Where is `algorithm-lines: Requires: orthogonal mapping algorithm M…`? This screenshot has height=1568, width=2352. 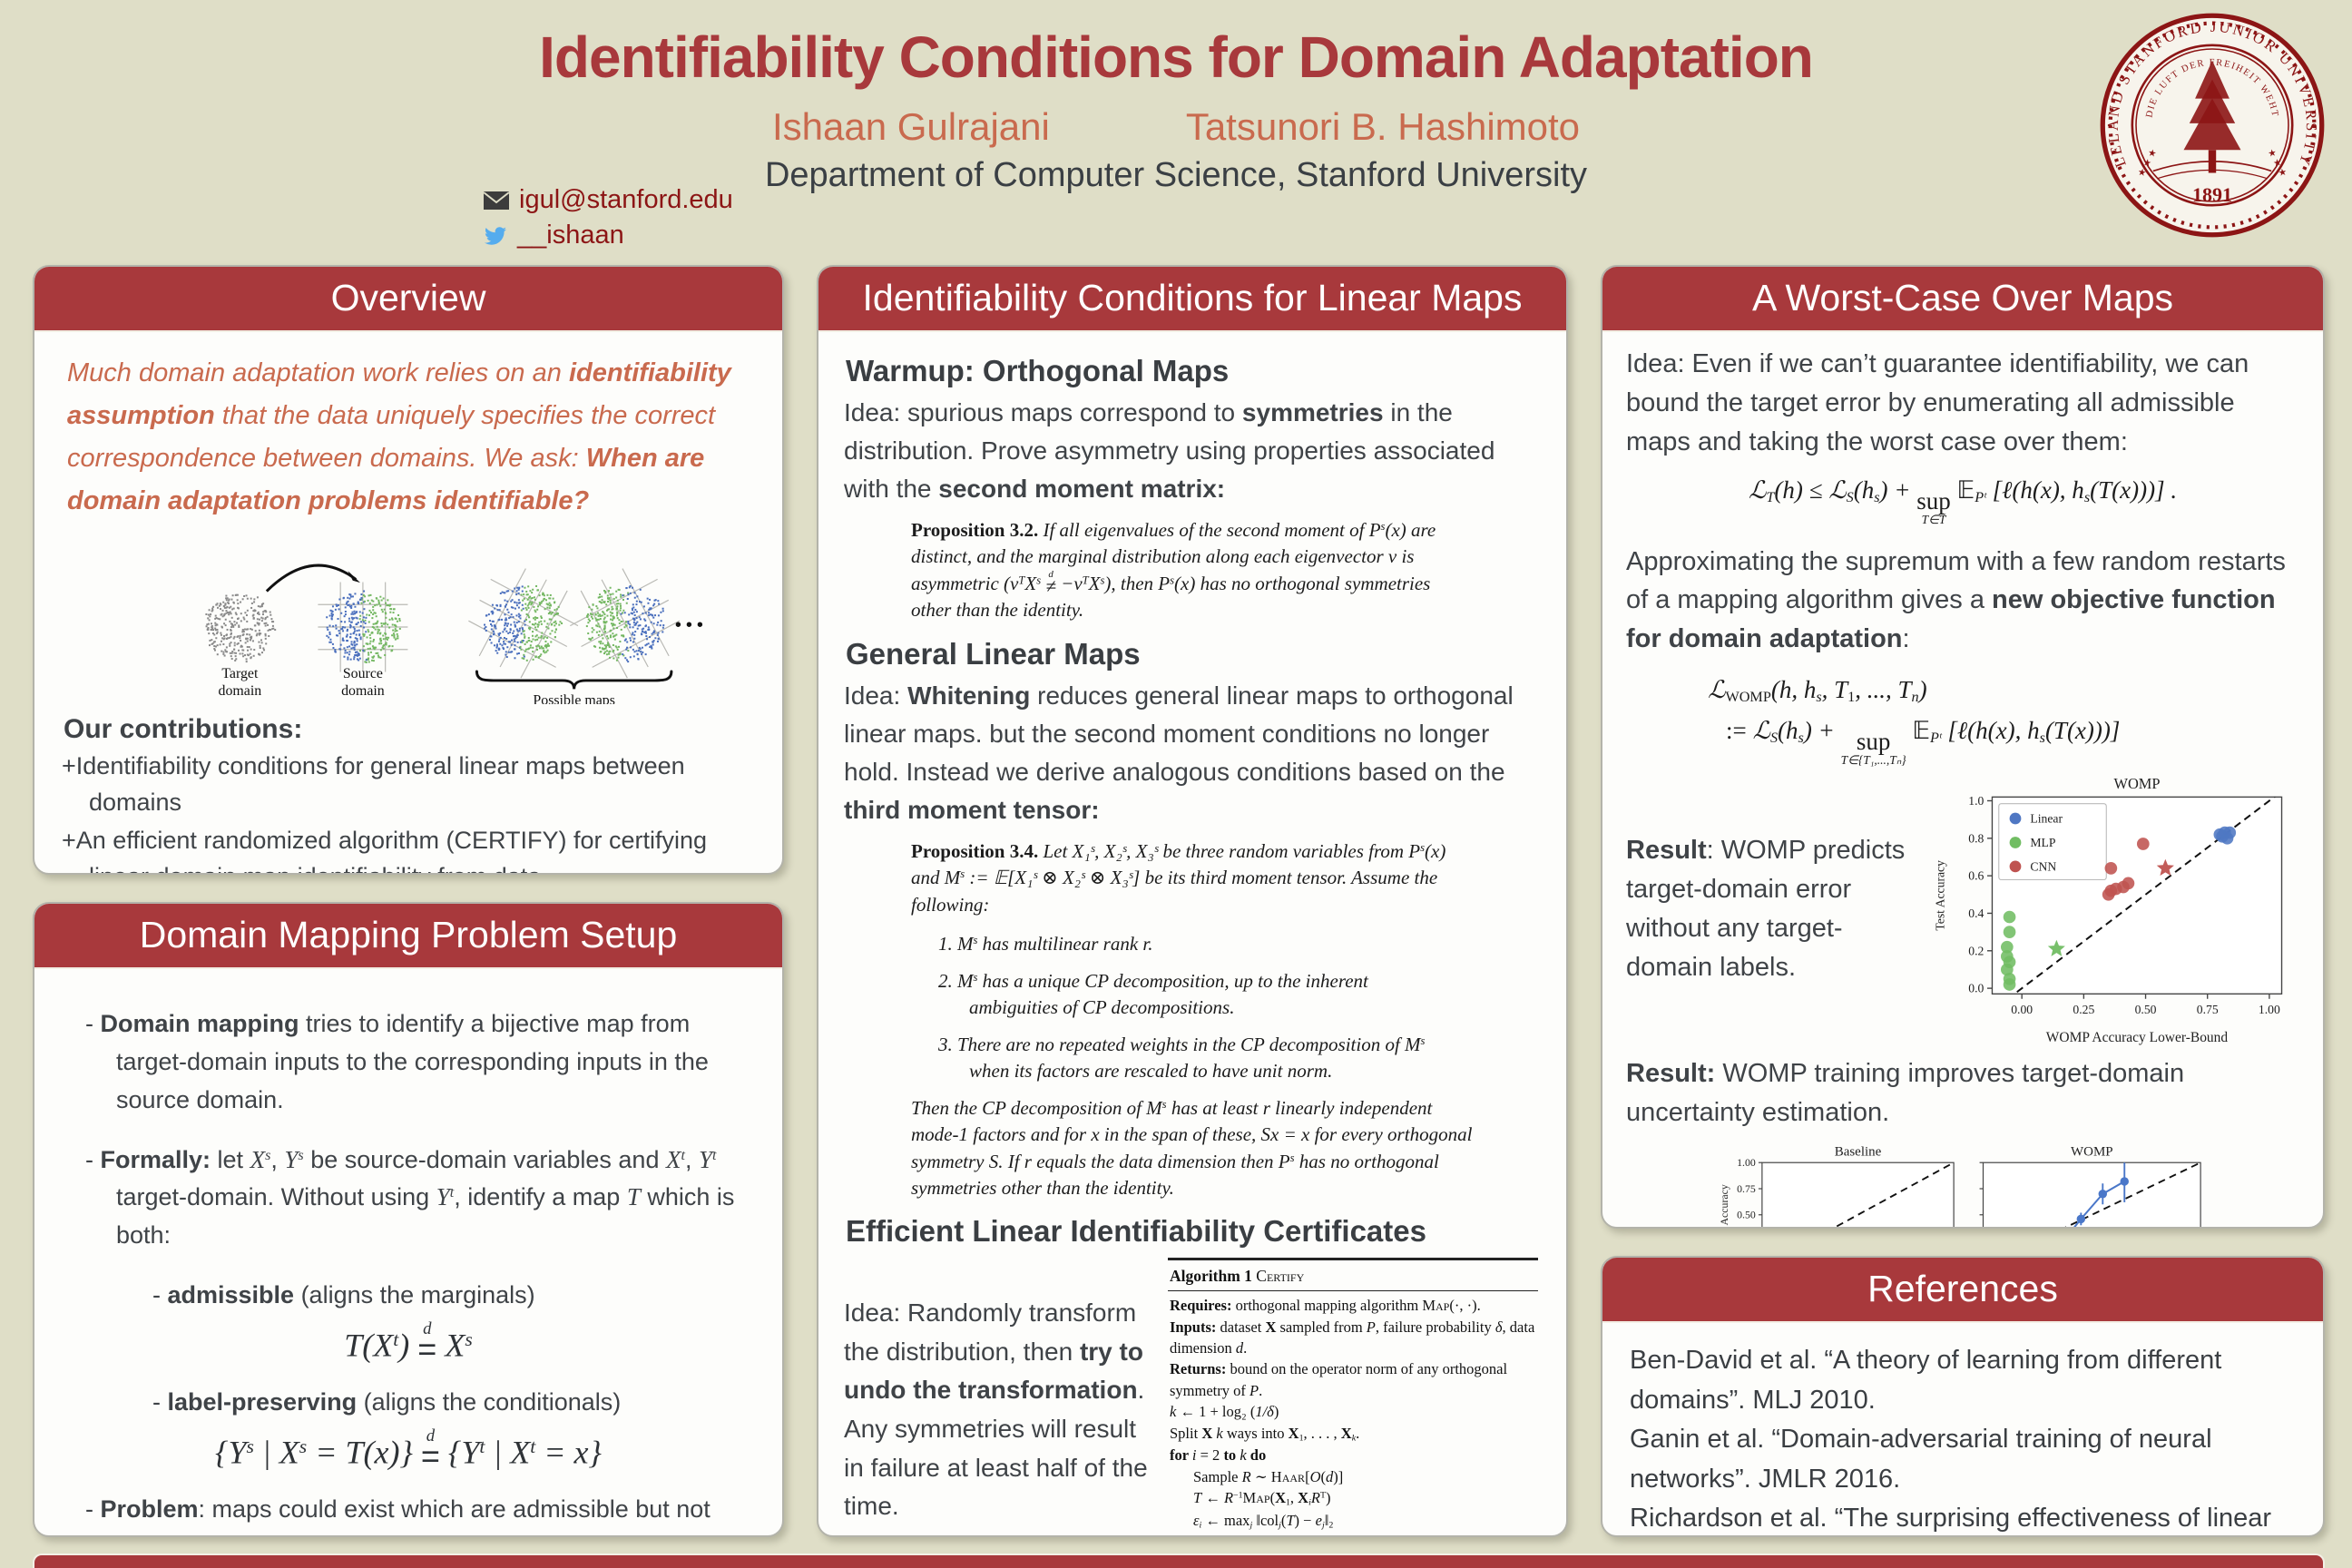 algorithm-lines: Requires: orthogonal mapping algorithm M… is located at coordinates (1352, 1416).